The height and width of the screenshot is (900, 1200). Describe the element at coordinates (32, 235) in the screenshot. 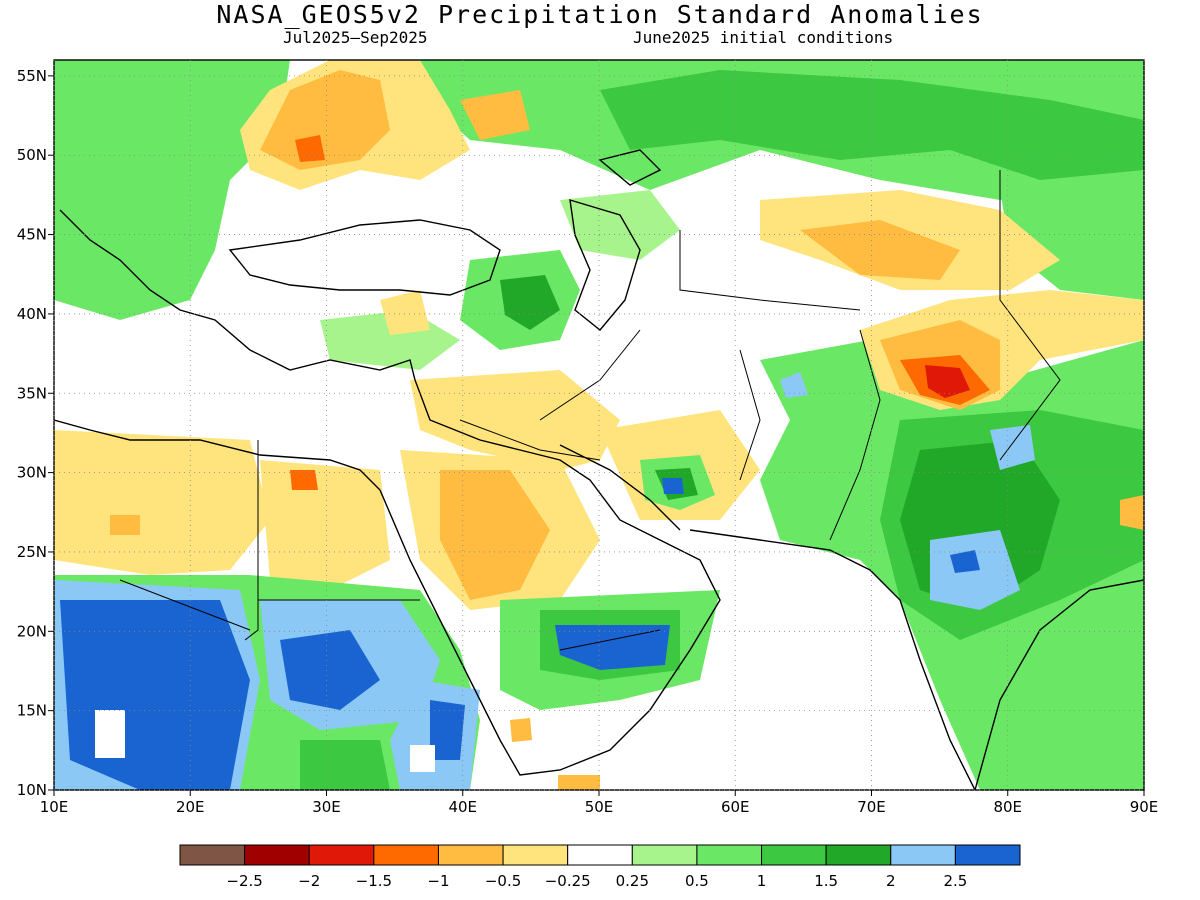

I see `lat-tick-label: 45N` at that location.